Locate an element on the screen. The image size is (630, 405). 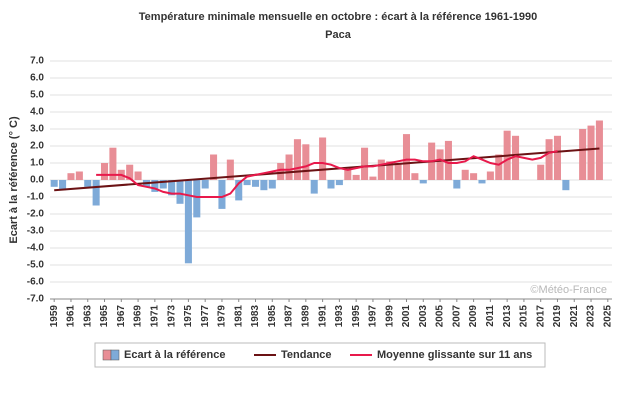
x-tick-label: 2023 is located at coordinates (591, 316).